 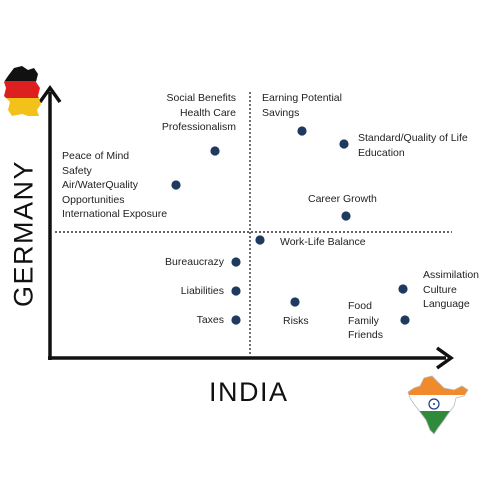 I want to click on dot-assimilation, so click(x=403, y=289).